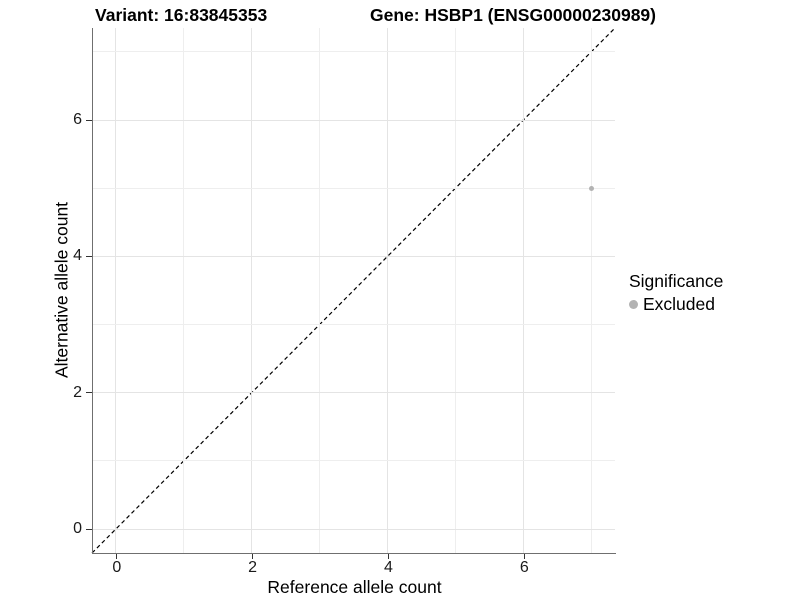 The width and height of the screenshot is (800, 600). Describe the element at coordinates (77, 392) in the screenshot. I see `y-tick-label-2: 2` at that location.